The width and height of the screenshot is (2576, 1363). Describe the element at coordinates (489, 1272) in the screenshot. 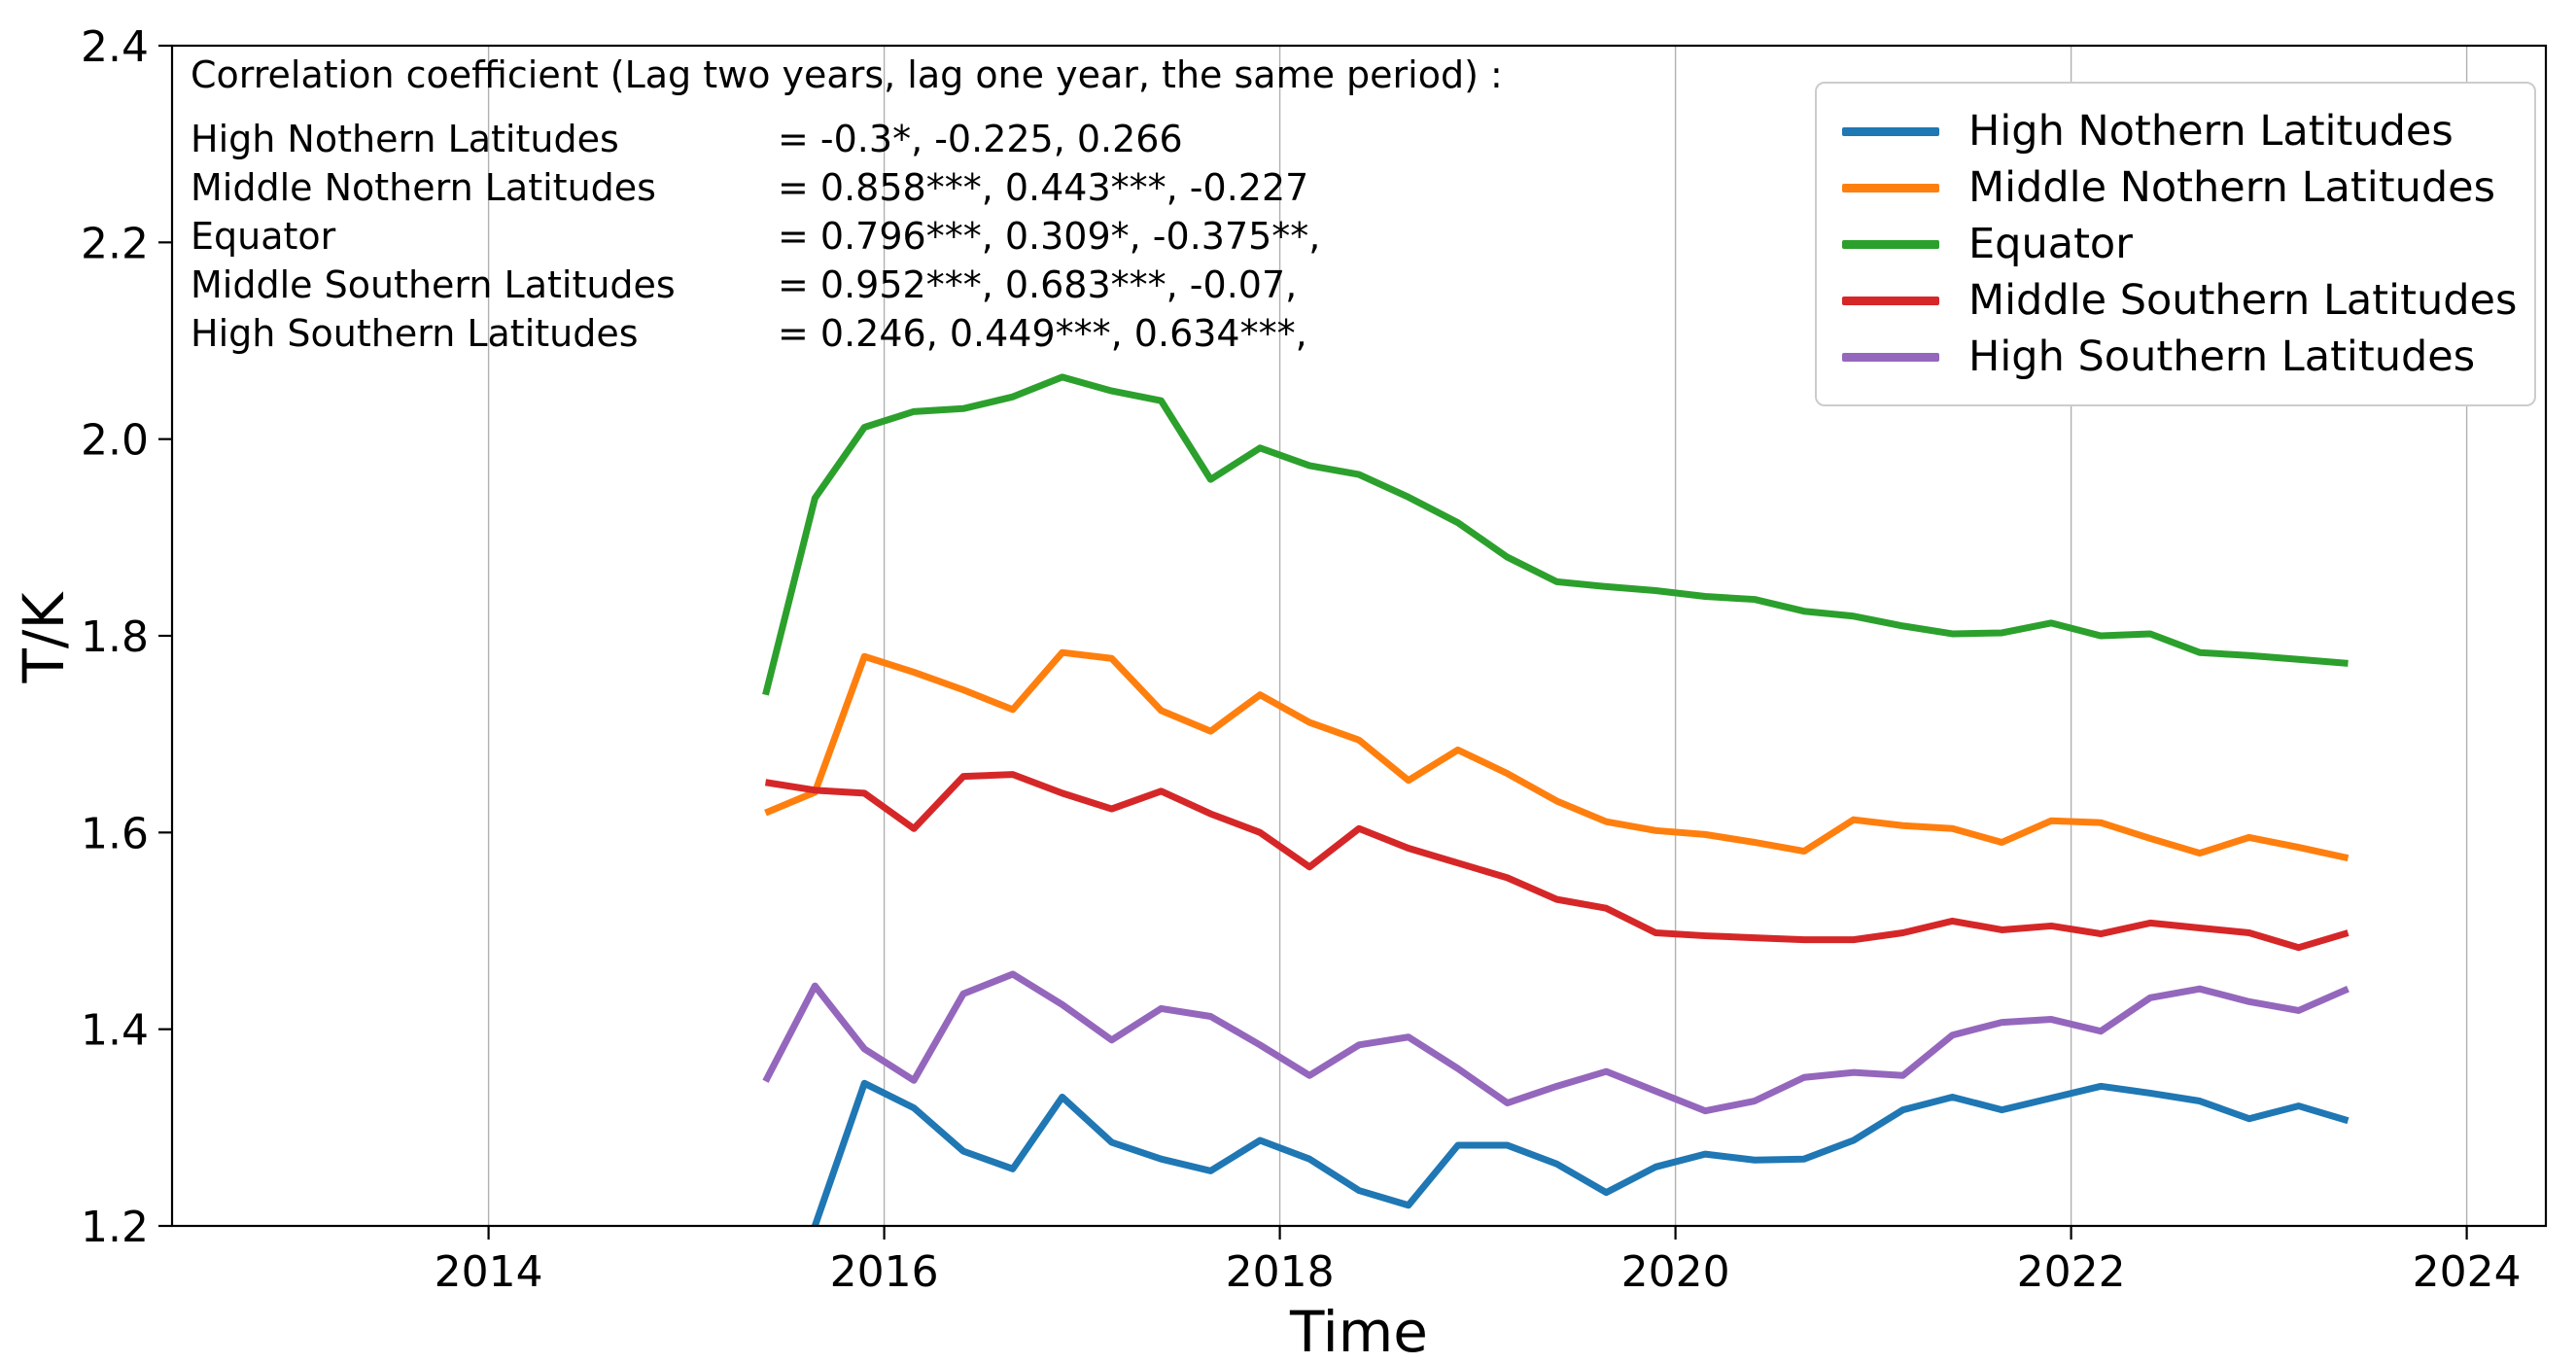

I see `x-tick-label-2014: 2014` at that location.